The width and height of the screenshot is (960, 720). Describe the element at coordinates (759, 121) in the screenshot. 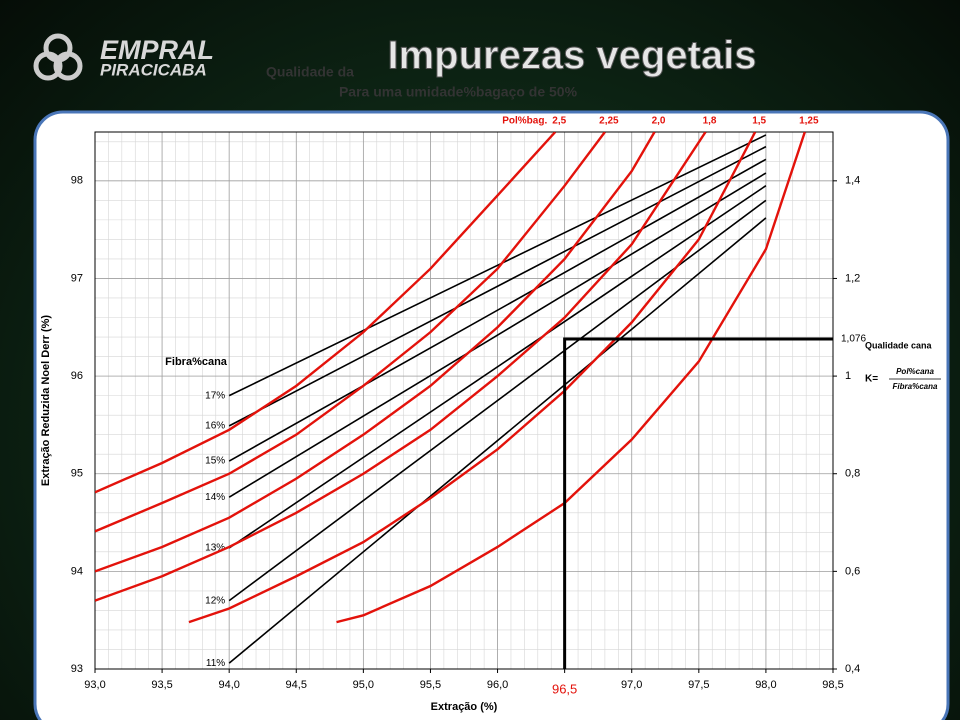

I see `series-label: 1,5` at that location.